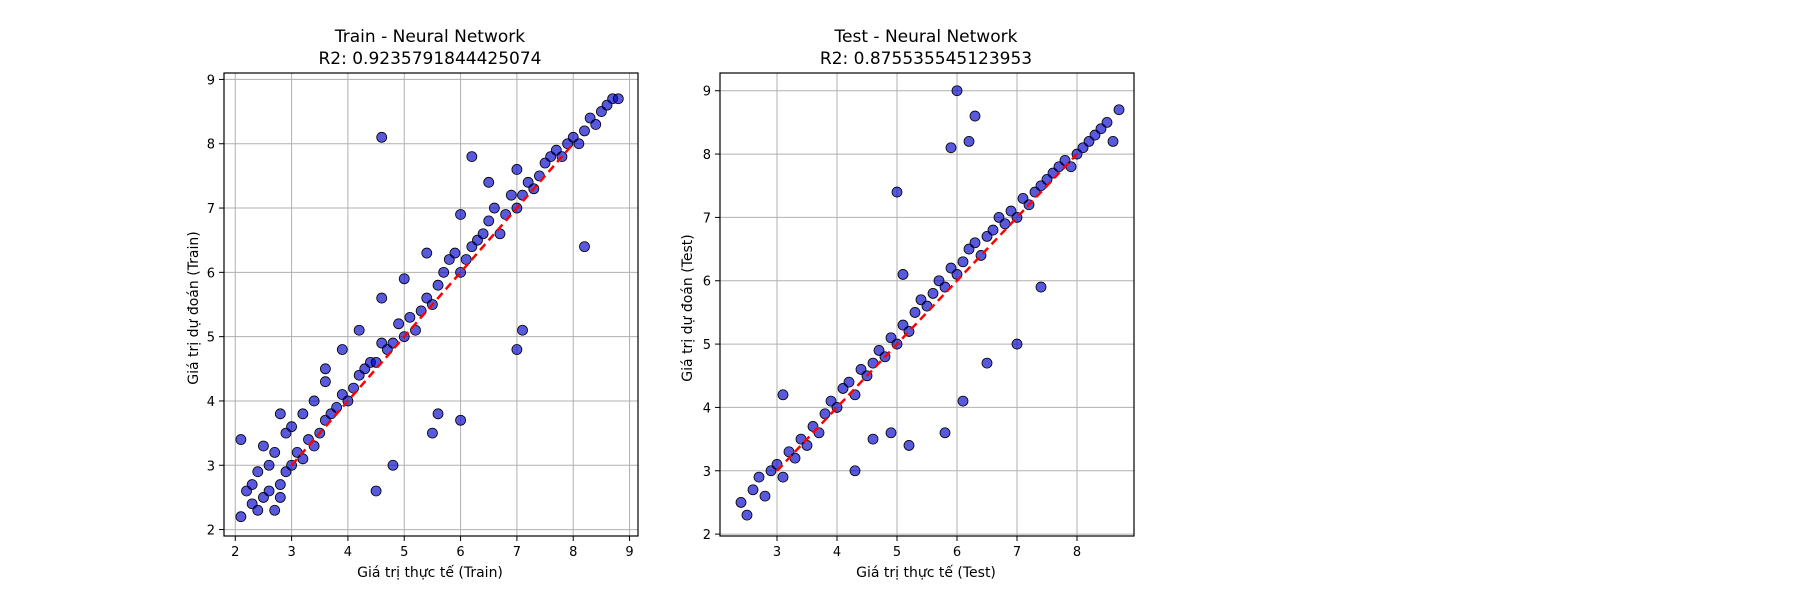 The image size is (1800, 600). What do you see at coordinates (707, 472) in the screenshot?
I see `test-y-tick-label: 3` at bounding box center [707, 472].